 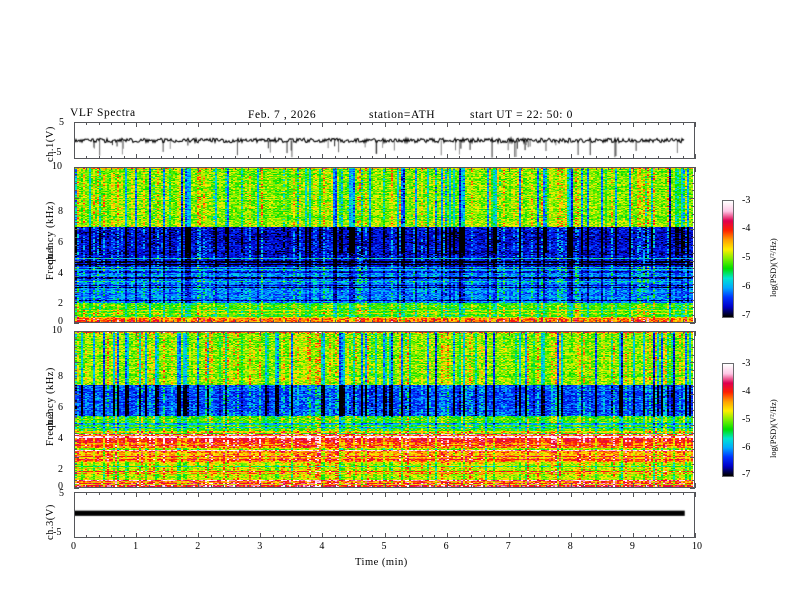 What do you see at coordinates (746, 228) in the screenshot?
I see `cbar1-tick-4: -4` at bounding box center [746, 228].